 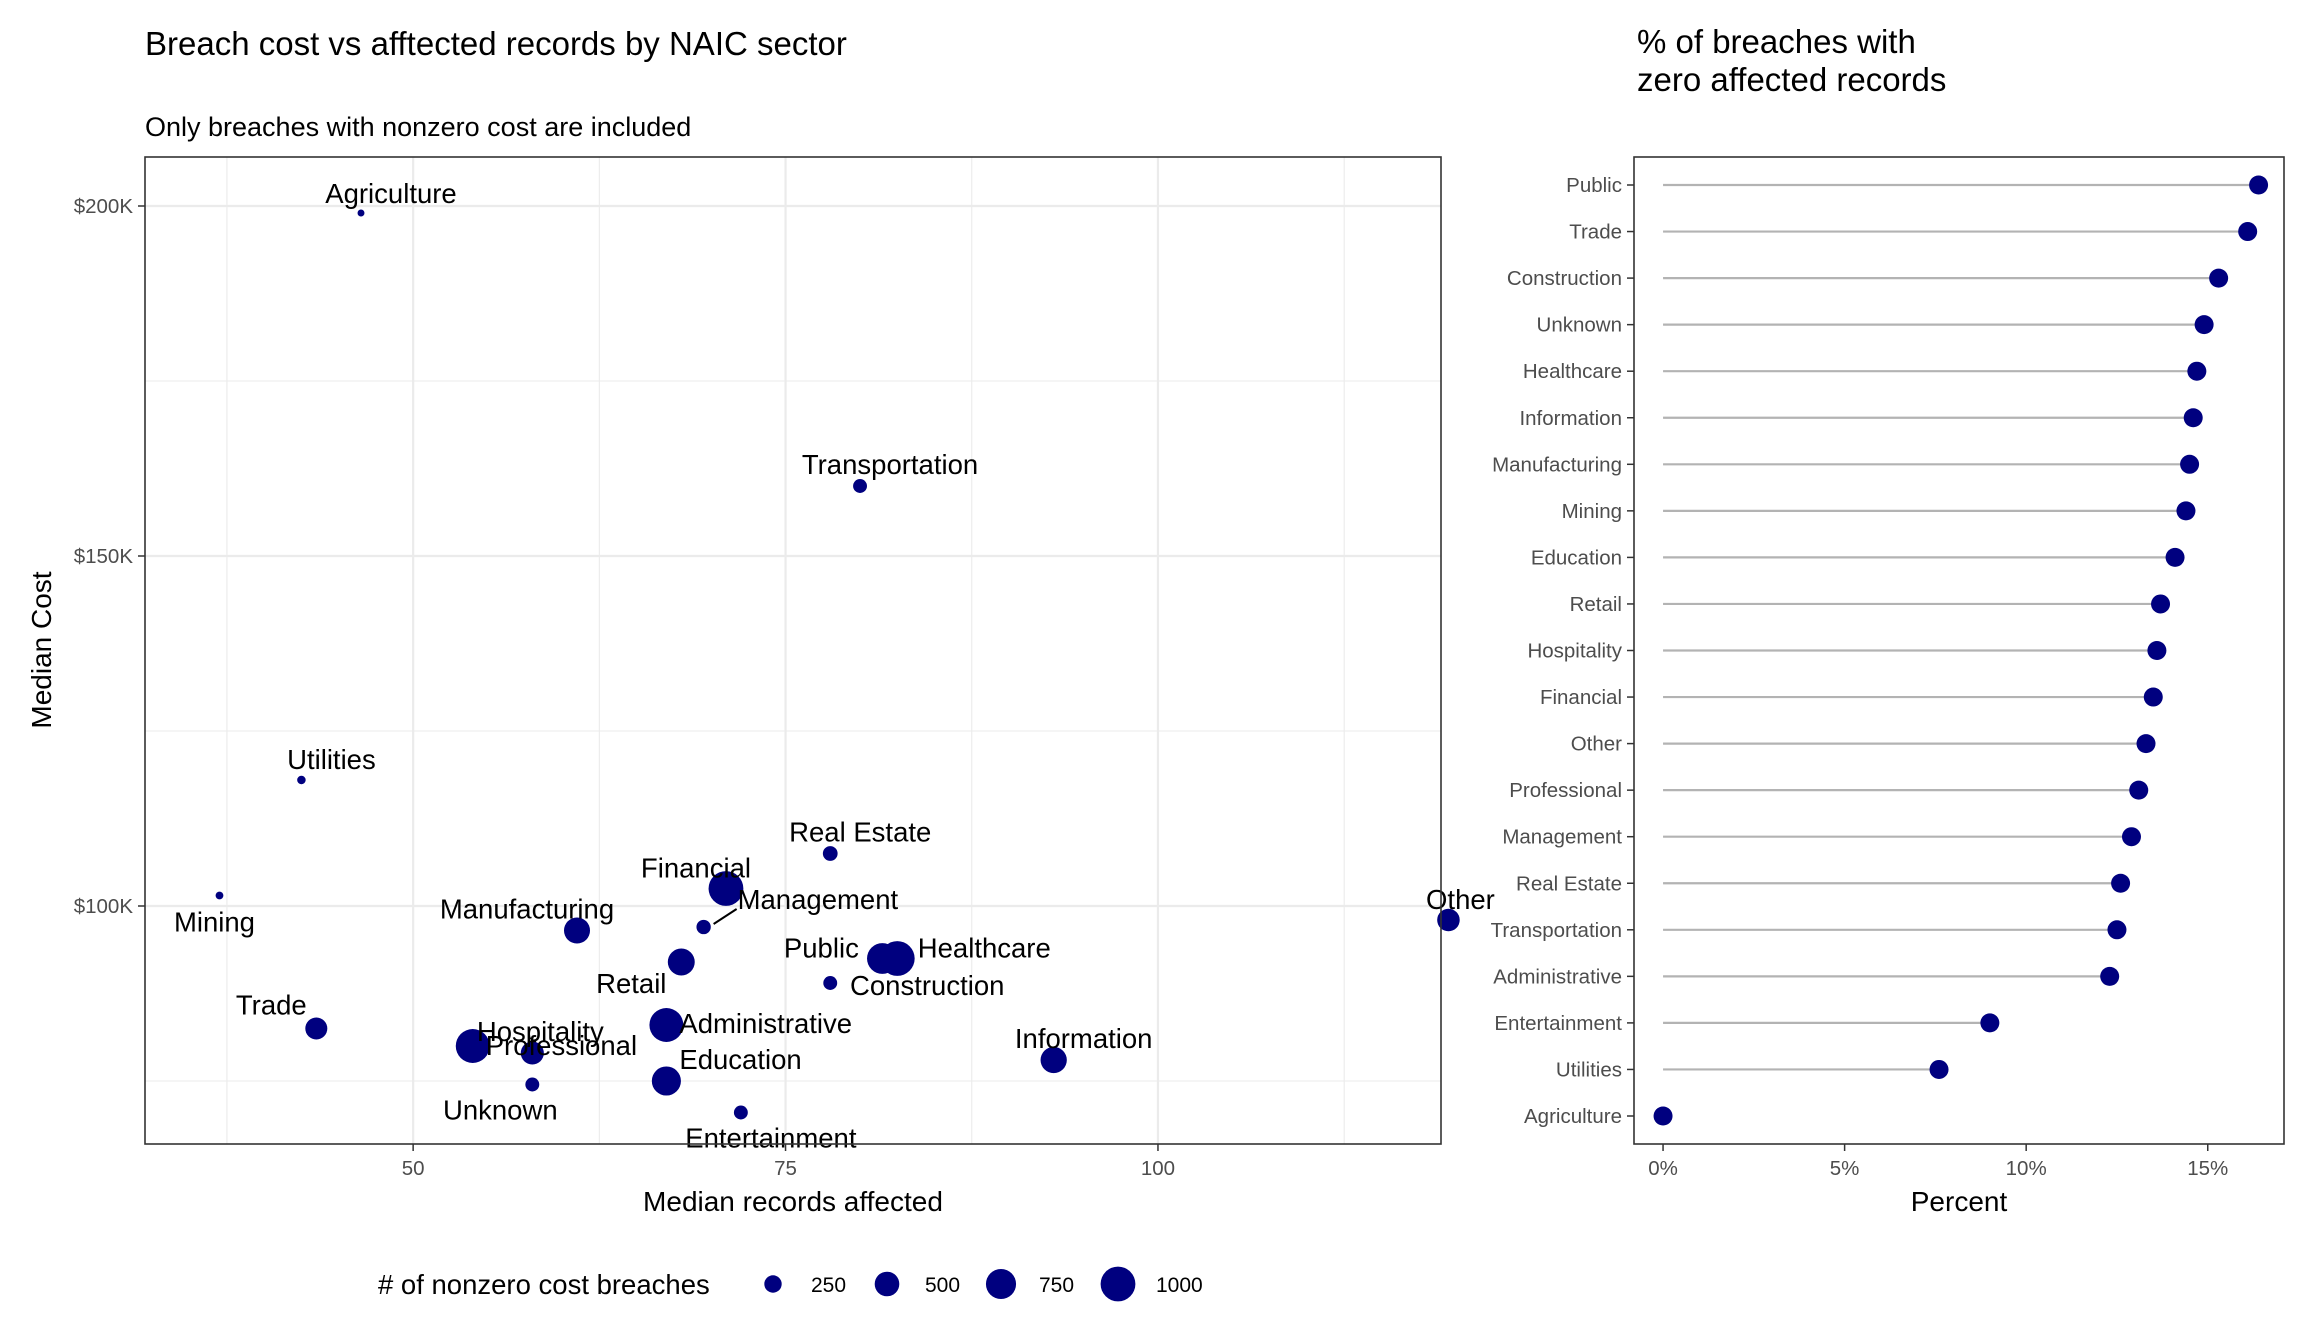 I want to click on dot-retail, so click(x=2161, y=604).